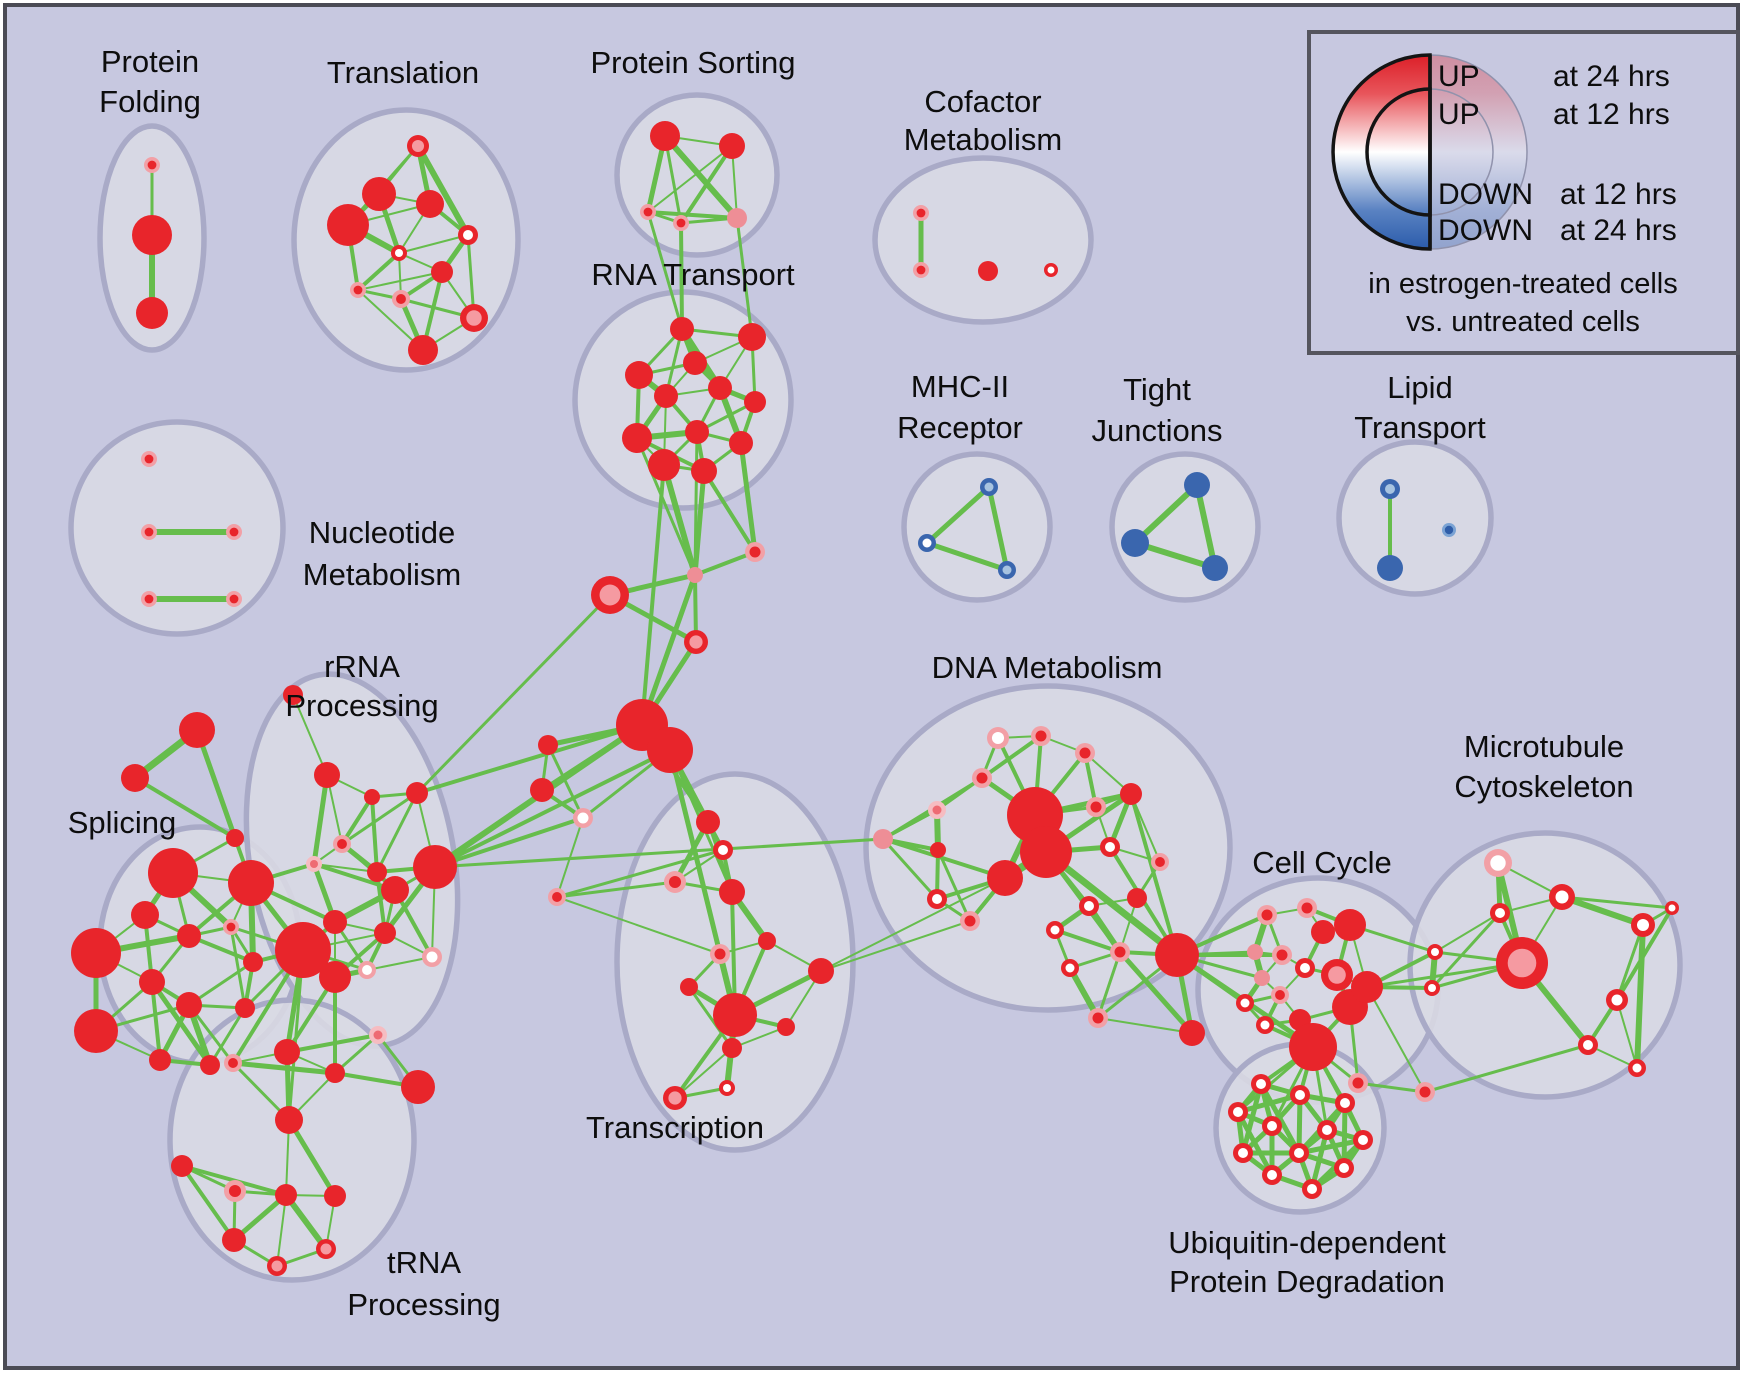 The image size is (1750, 1376). Describe the element at coordinates (152, 165) in the screenshot. I see `node-core-protein-folding` at that location.